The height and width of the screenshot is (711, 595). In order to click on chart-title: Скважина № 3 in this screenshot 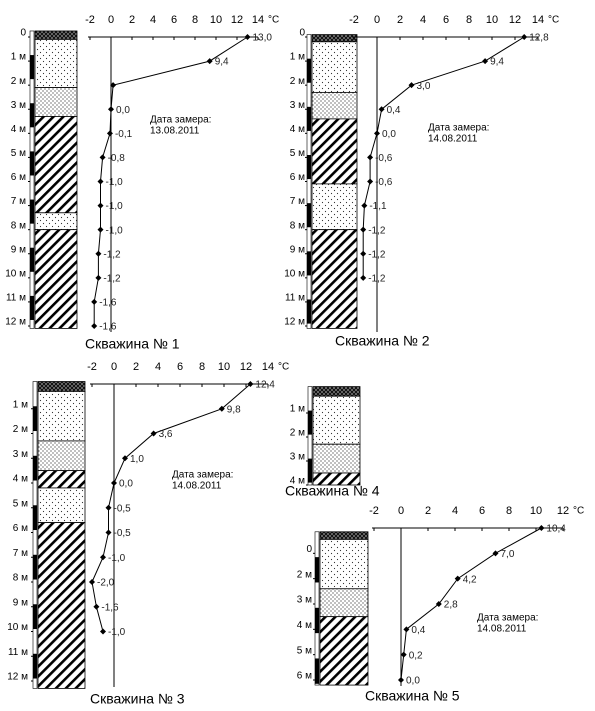, I will do `click(137, 699)`.